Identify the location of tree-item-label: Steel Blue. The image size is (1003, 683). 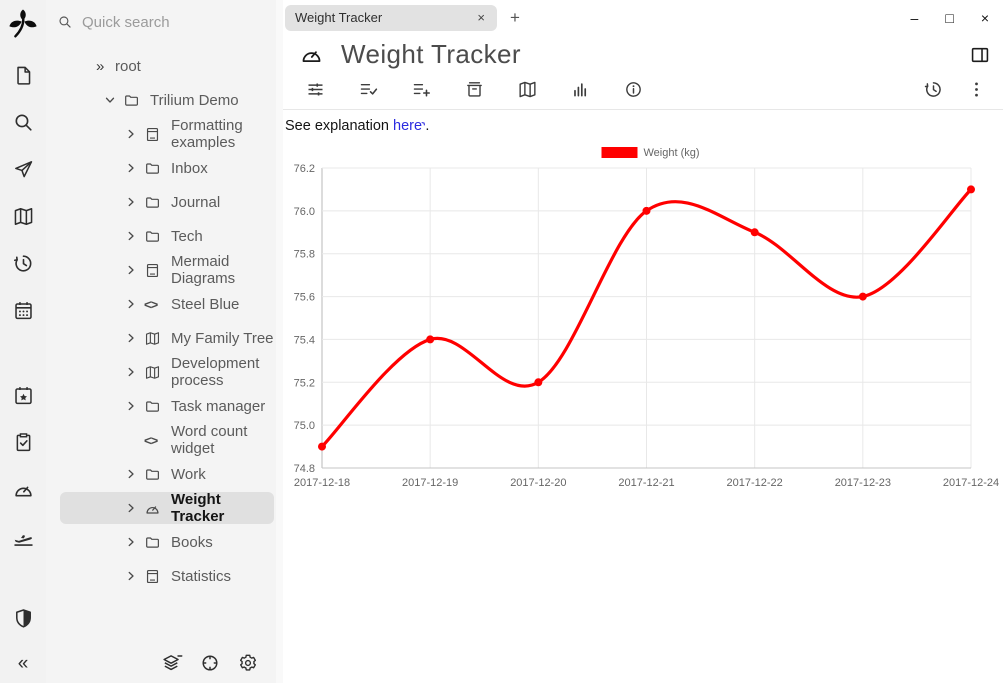
(205, 304).